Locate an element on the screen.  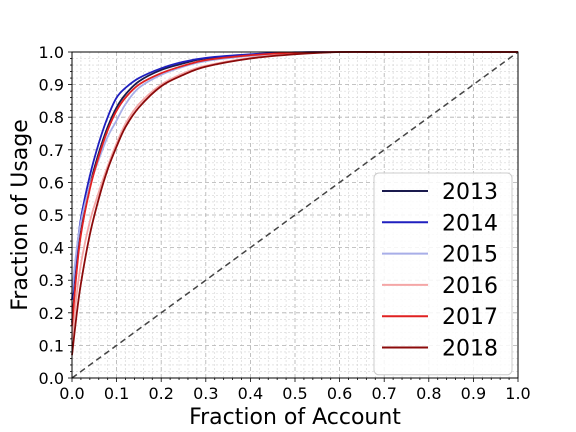
y-tick-label: 0.0 is located at coordinates (51, 378).